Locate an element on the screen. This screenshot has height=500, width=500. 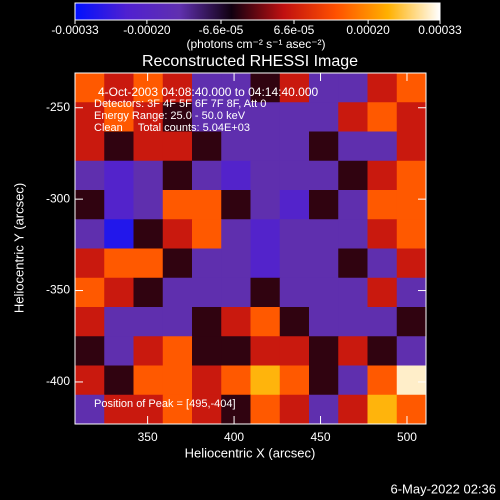
annotation: Clean Total counts: 5.04E+03 is located at coordinates (172, 128).